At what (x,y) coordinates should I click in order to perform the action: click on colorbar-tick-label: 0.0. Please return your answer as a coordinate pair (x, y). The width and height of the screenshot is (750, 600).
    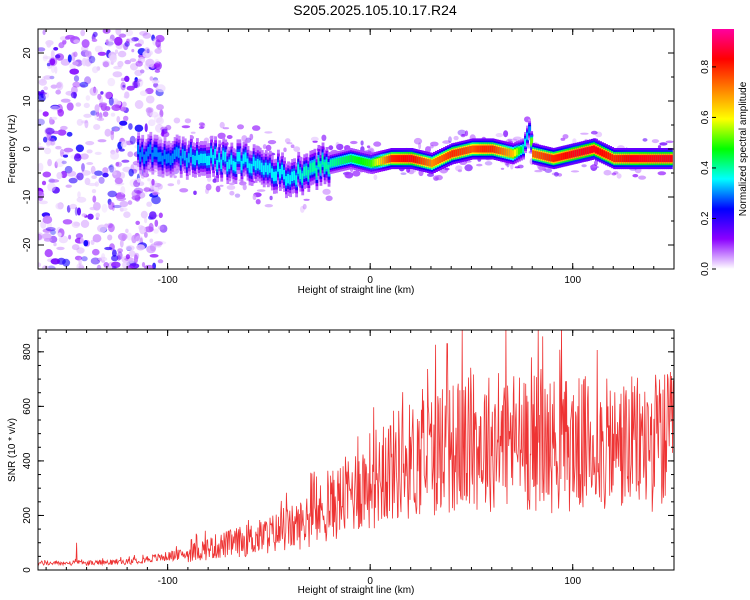
    Looking at the image, I should click on (705, 269).